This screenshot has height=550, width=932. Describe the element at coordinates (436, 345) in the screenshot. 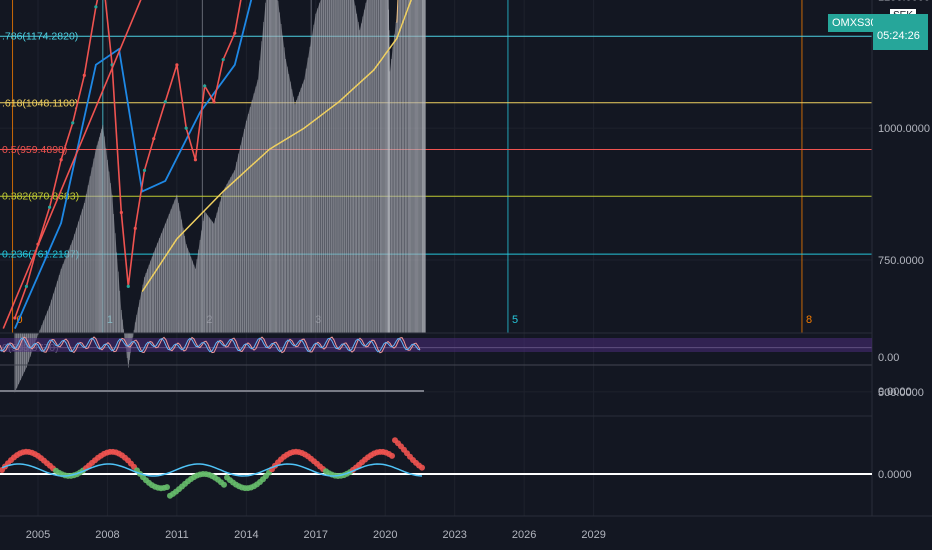

I see `stochastic-band` at that location.